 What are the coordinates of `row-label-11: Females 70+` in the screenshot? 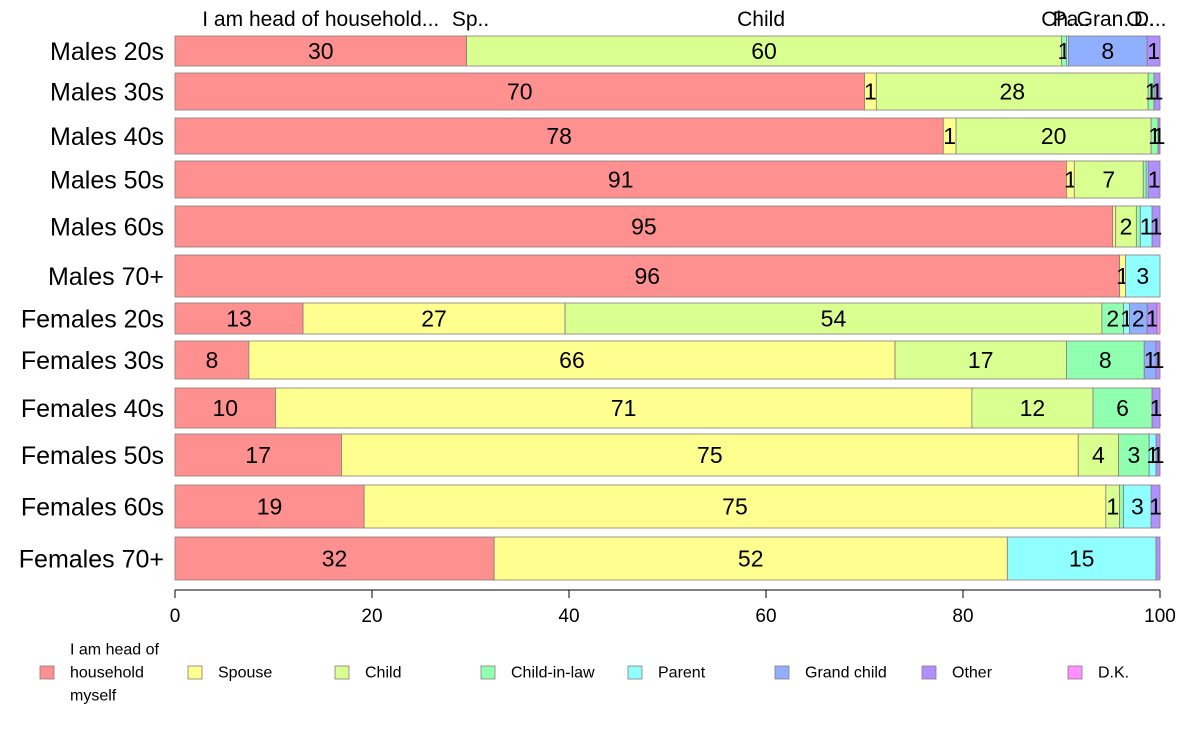 It's located at (91, 560).